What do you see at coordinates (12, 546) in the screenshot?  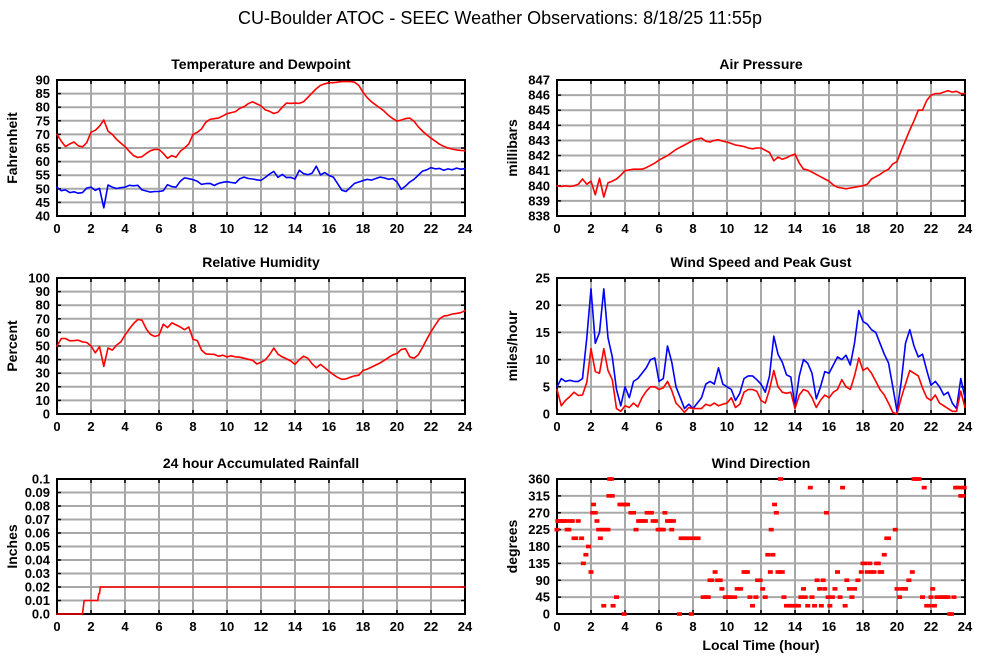 I see `y-axis-unit-label: Inches` at bounding box center [12, 546].